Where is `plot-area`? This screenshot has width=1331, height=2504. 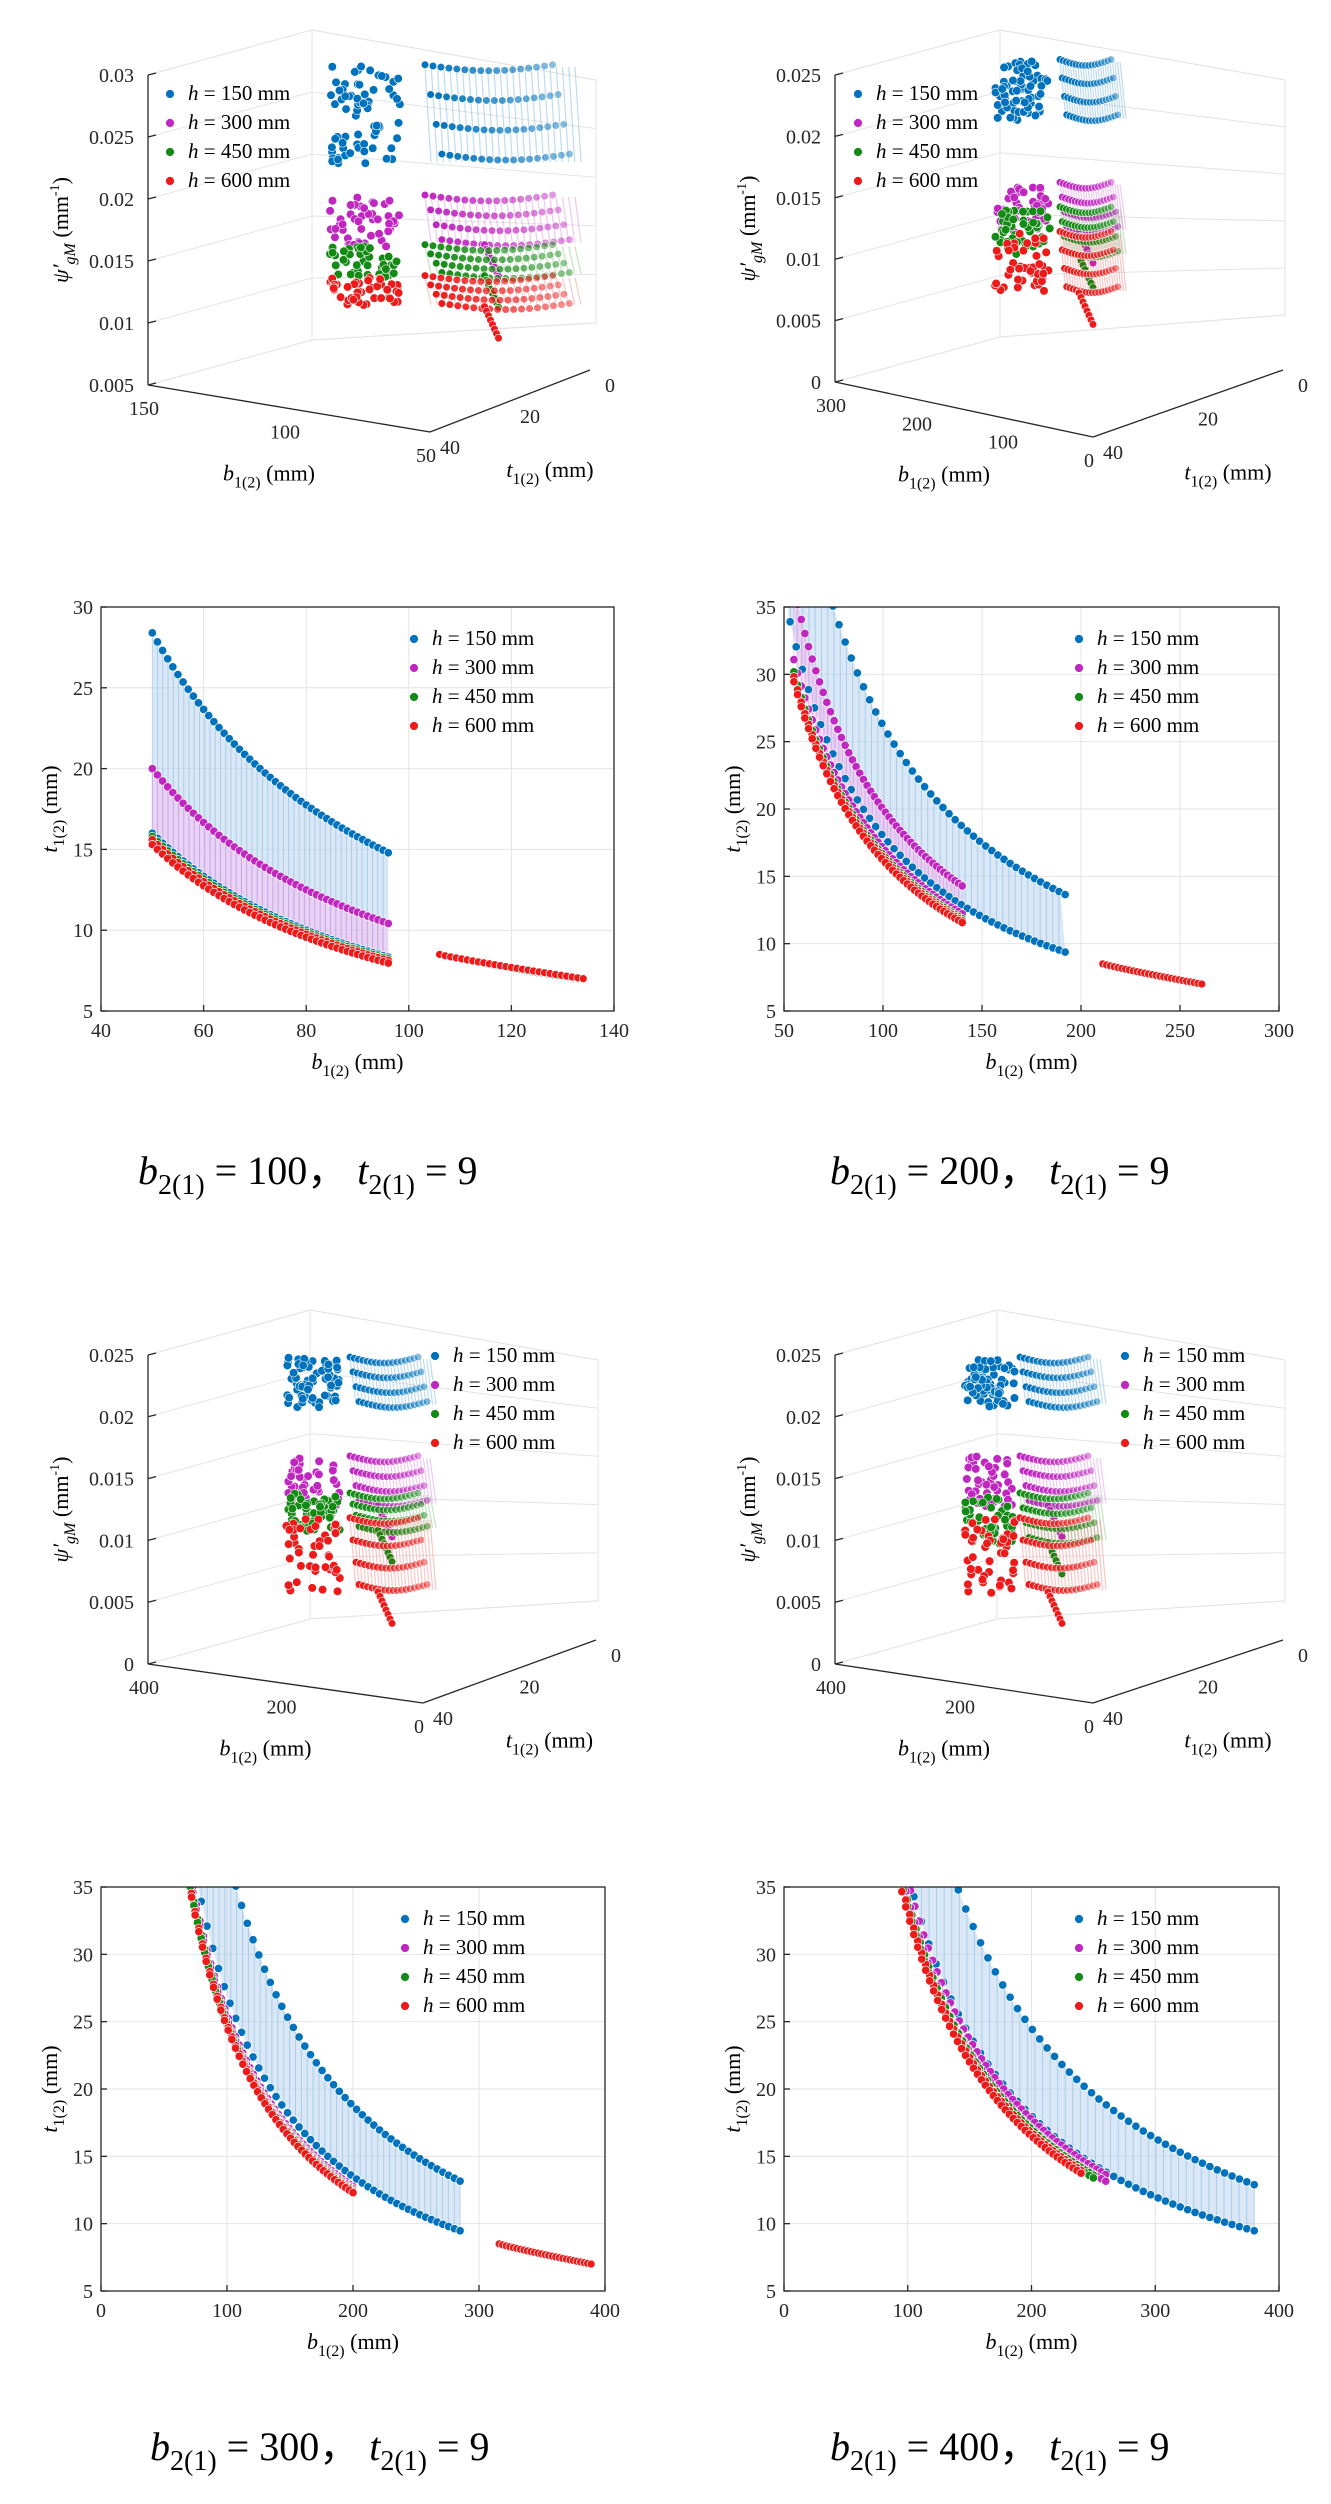
plot-area is located at coordinates (996, 798).